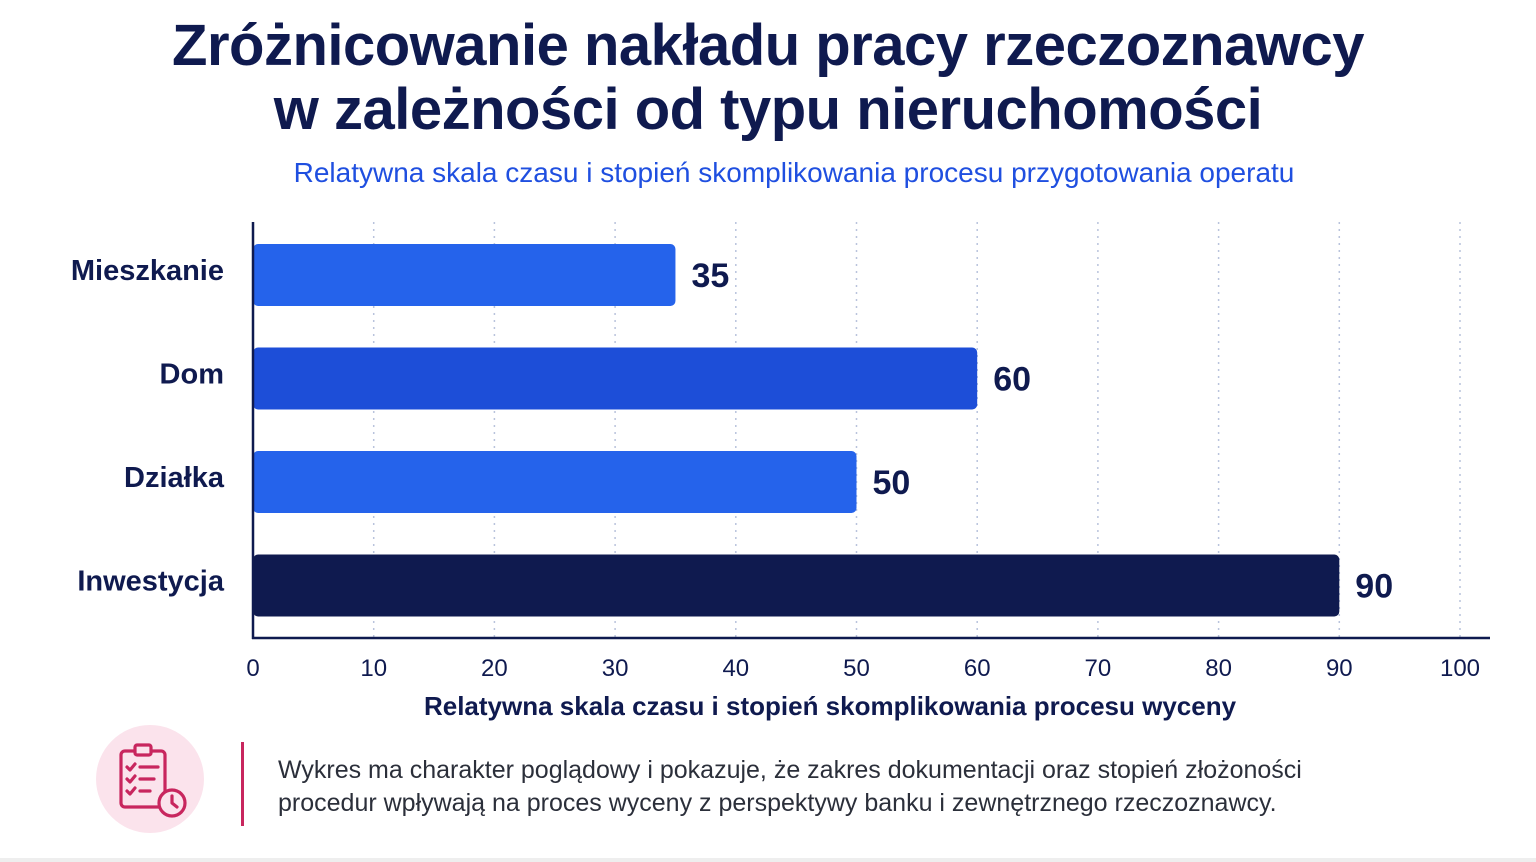 The width and height of the screenshot is (1536, 862). Describe the element at coordinates (796, 585) in the screenshot. I see `bar-inwestycja` at that location.